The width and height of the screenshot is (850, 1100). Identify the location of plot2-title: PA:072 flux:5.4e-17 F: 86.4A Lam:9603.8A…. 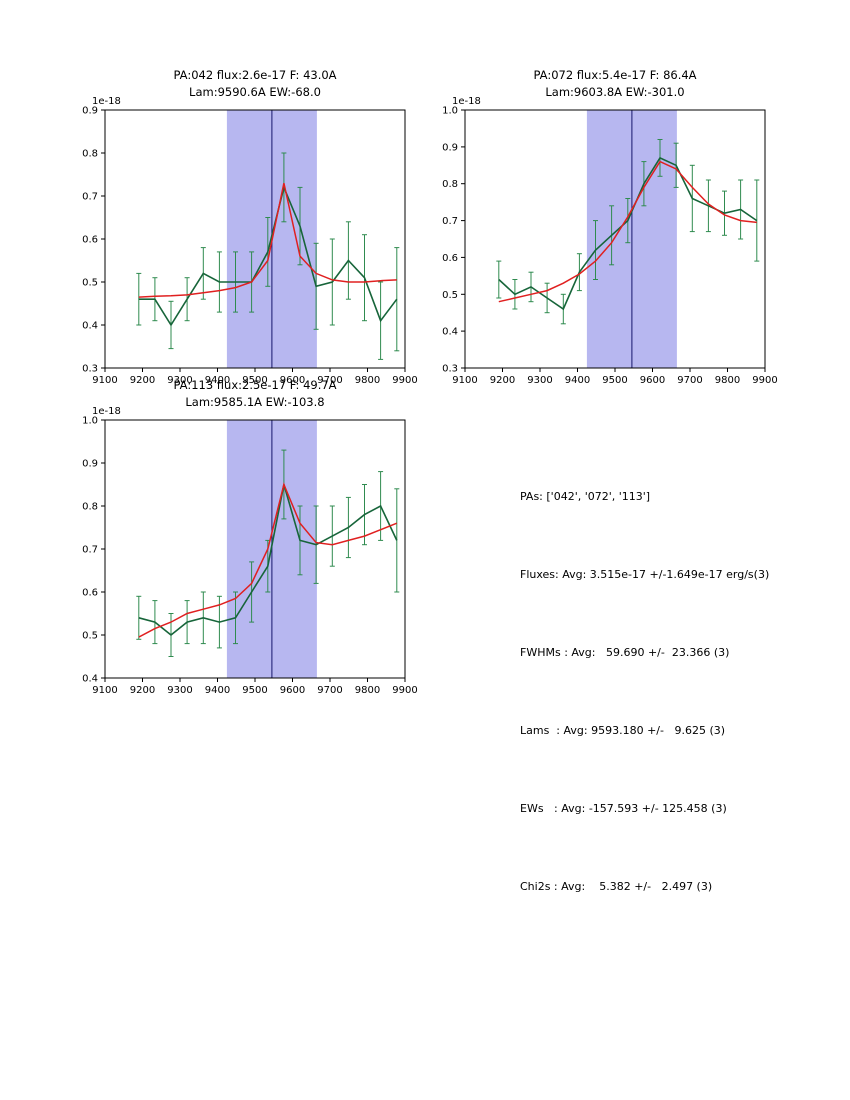
(615, 84).